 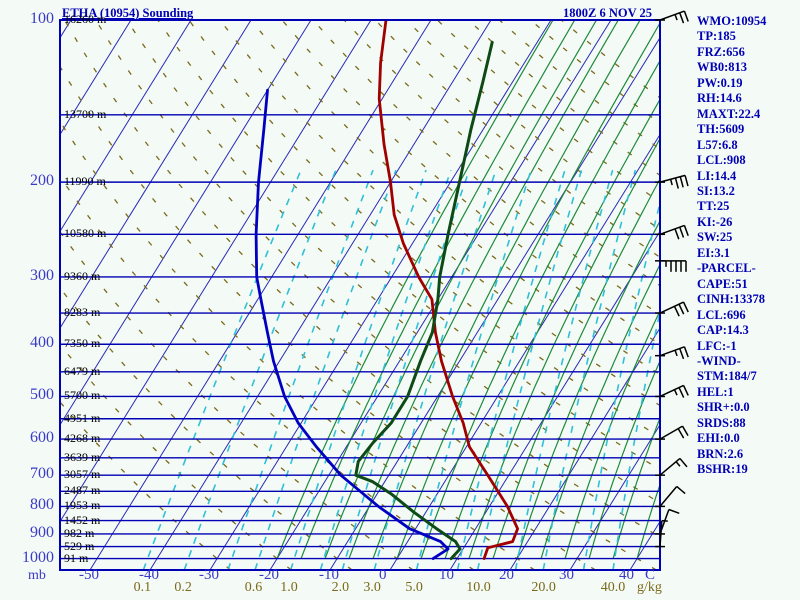 What do you see at coordinates (329, 575) in the screenshot?
I see `temperature-tick--10: -10` at bounding box center [329, 575].